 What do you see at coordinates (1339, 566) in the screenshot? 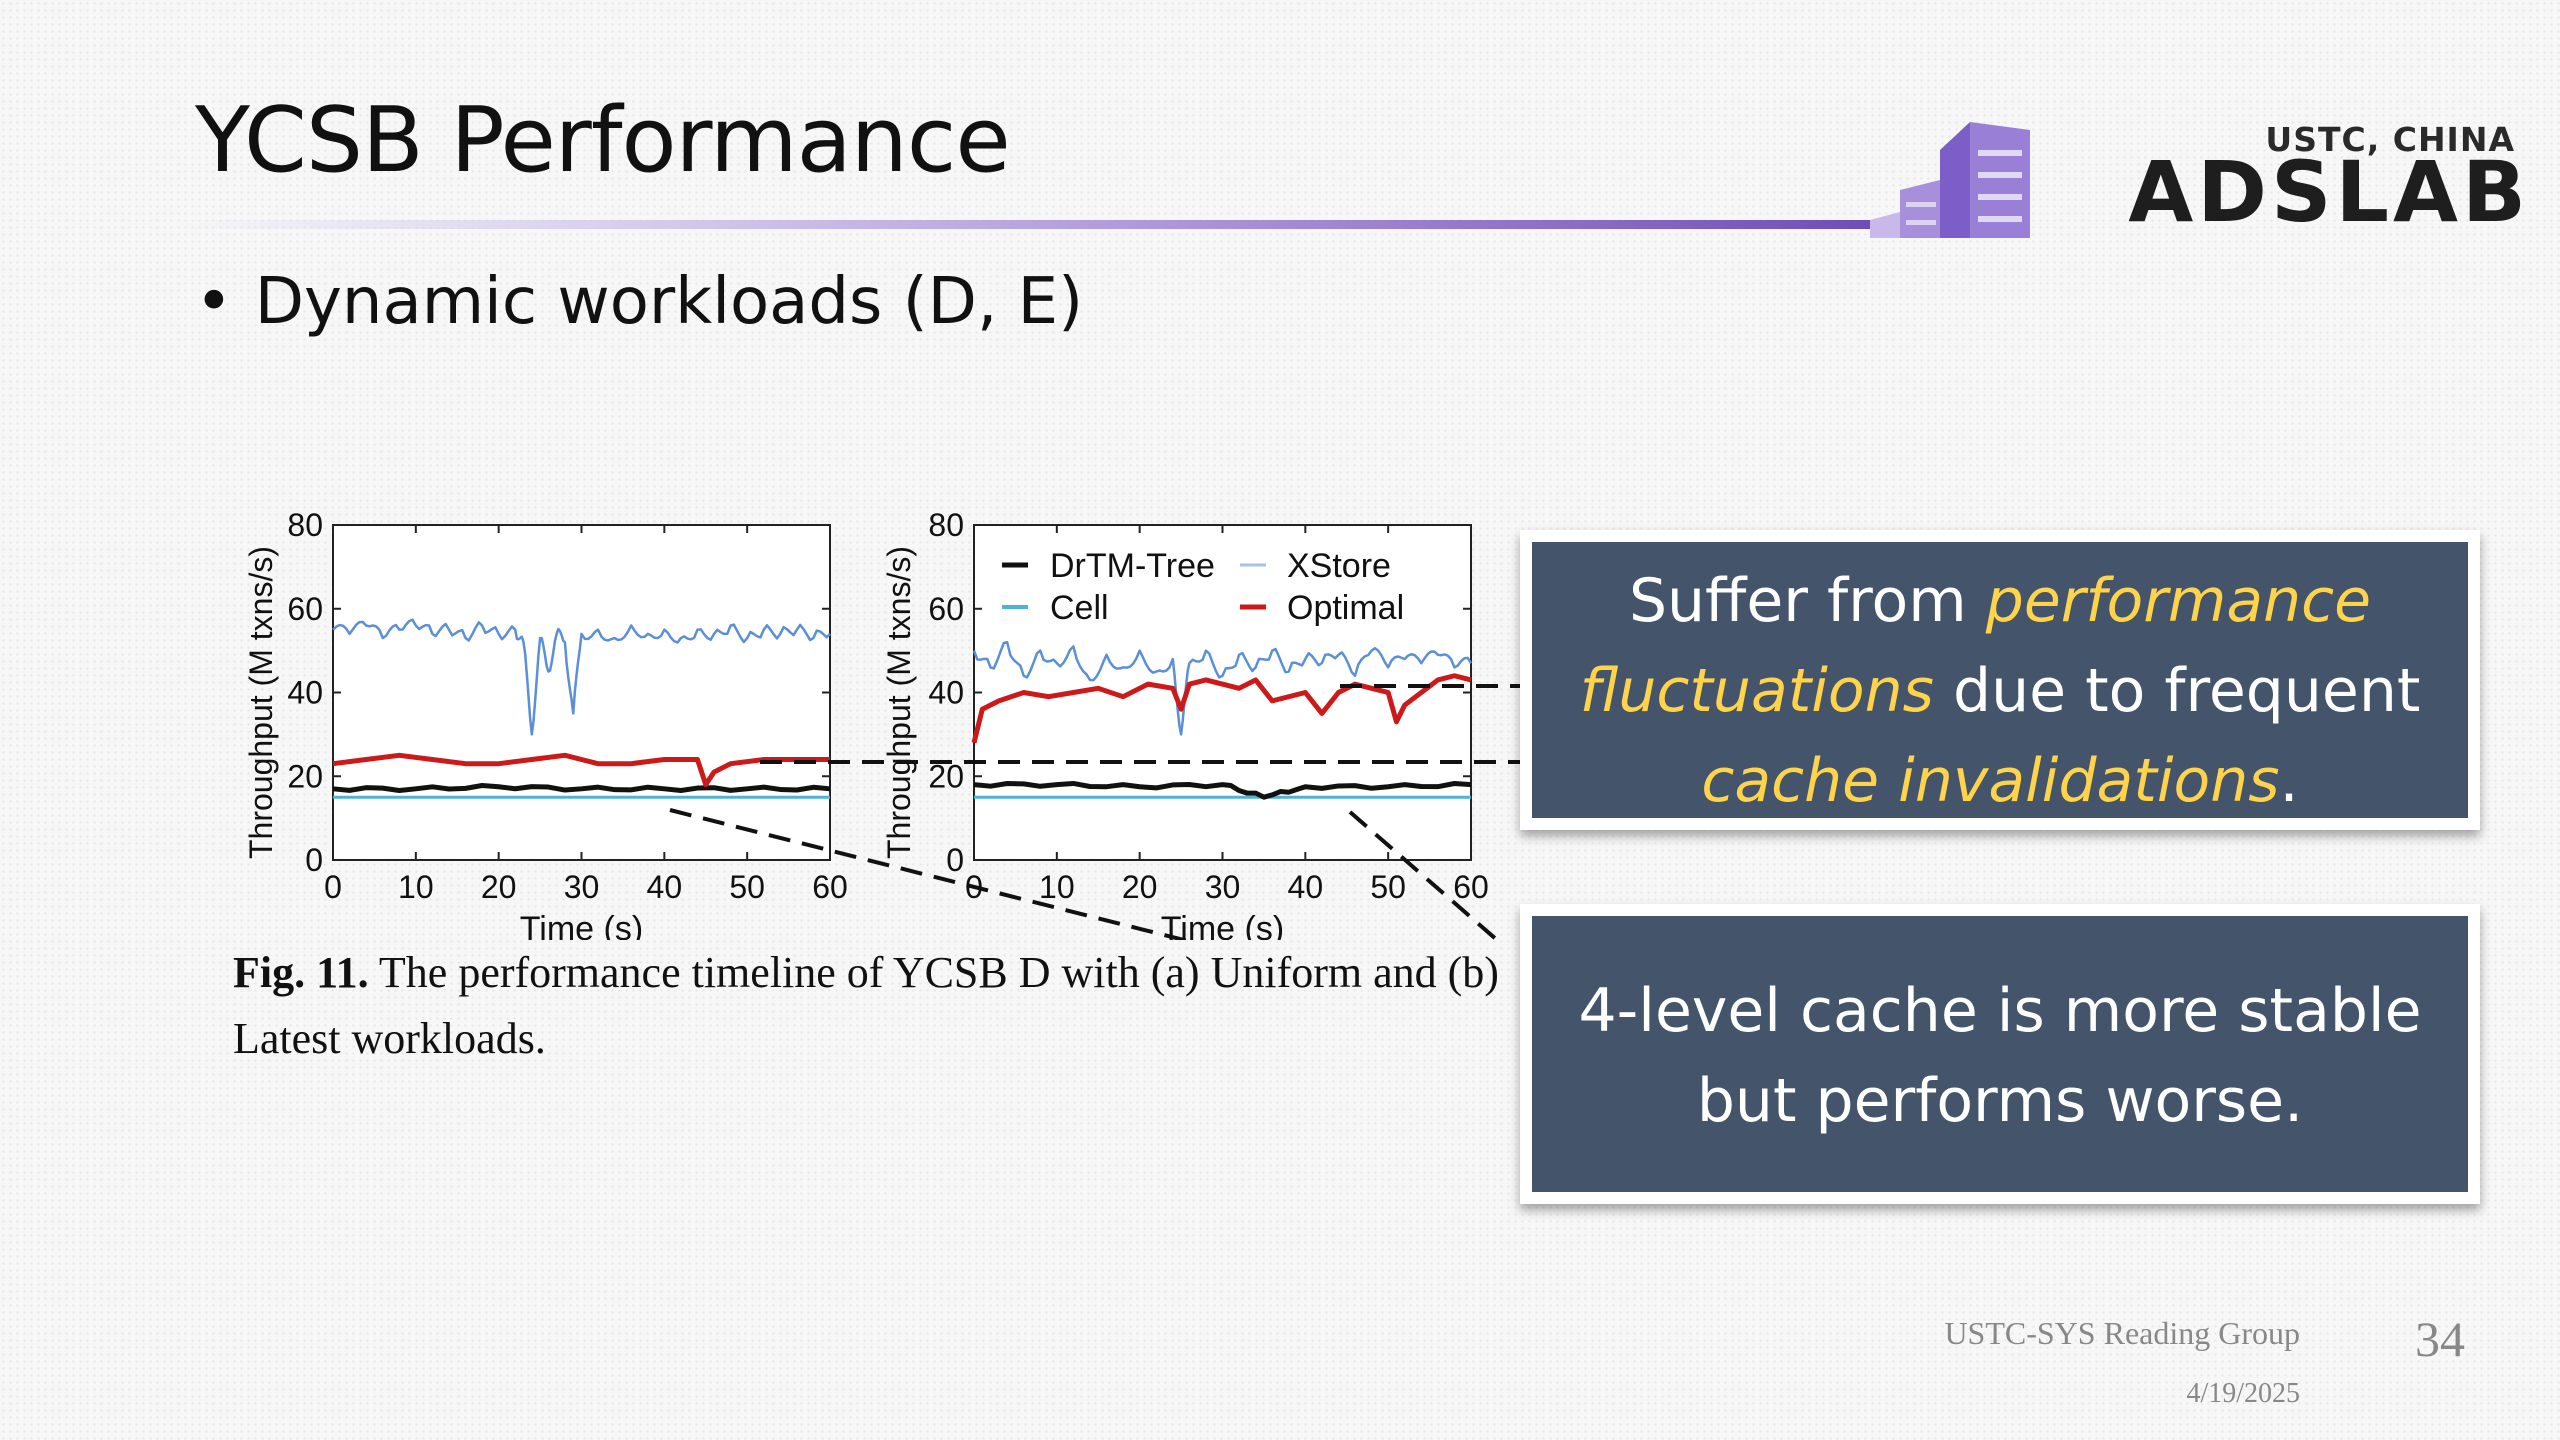
I see `legend-label-xstore: XStore` at bounding box center [1339, 566].